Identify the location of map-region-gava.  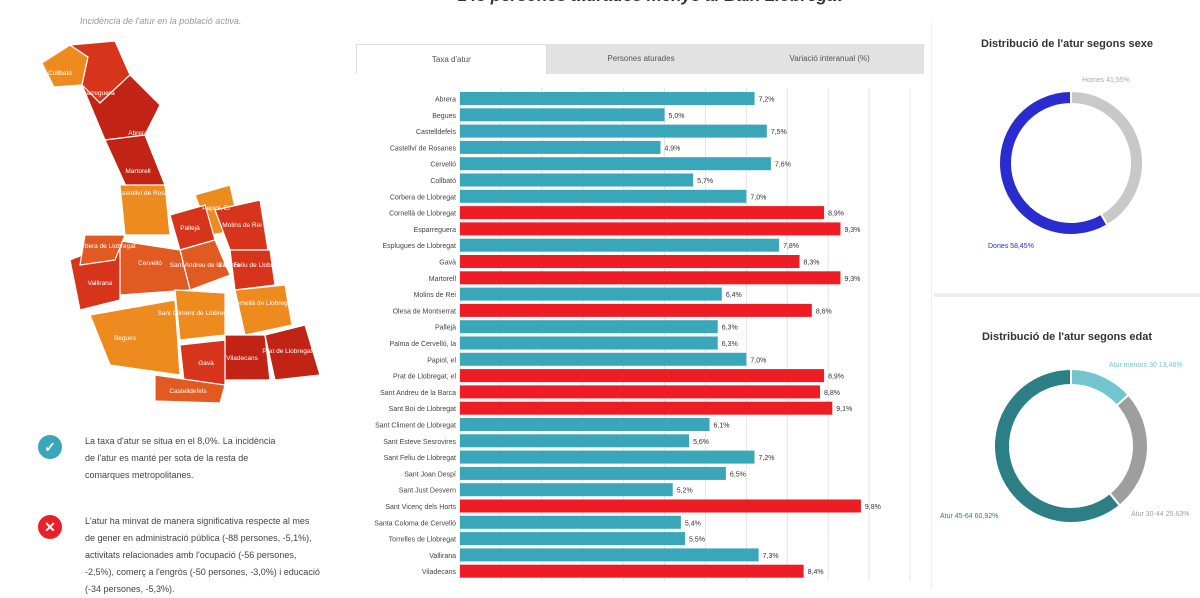
(202, 365).